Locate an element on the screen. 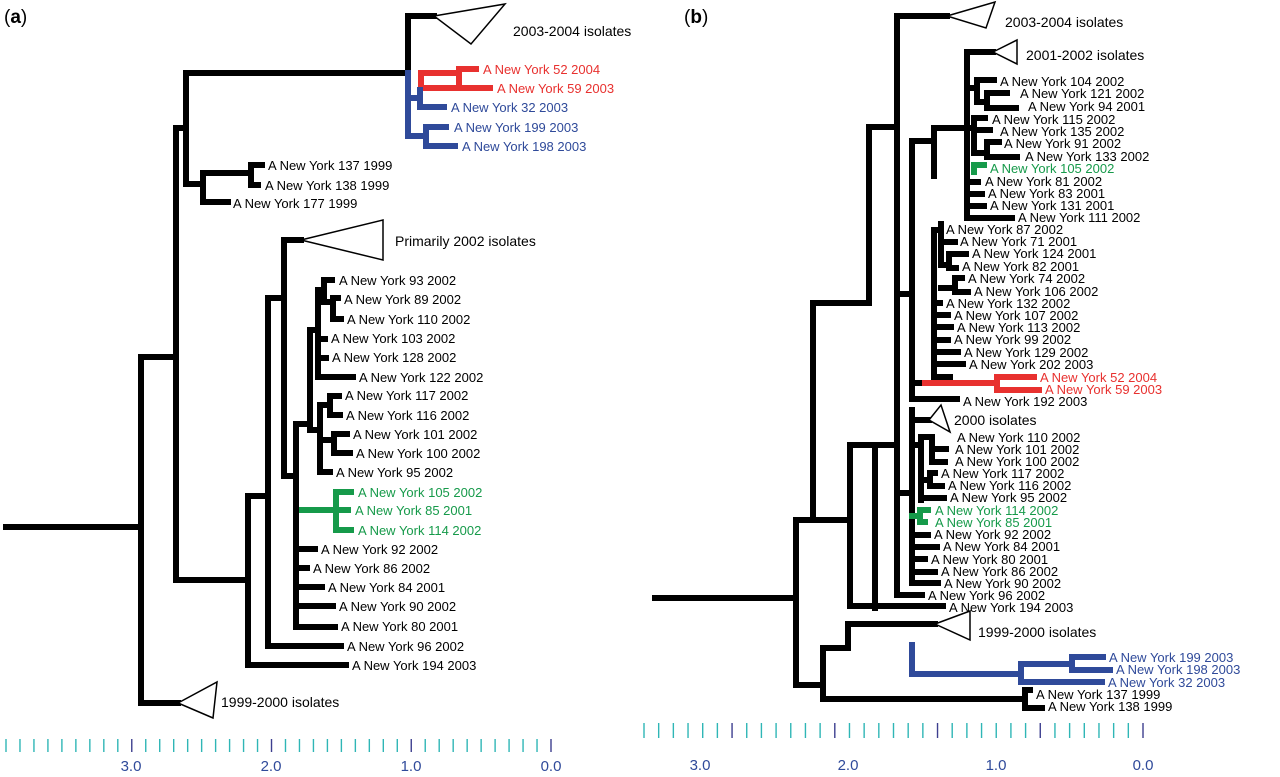 This screenshot has width=1280, height=777. axis-tick-label: 3.0 is located at coordinates (700, 765).